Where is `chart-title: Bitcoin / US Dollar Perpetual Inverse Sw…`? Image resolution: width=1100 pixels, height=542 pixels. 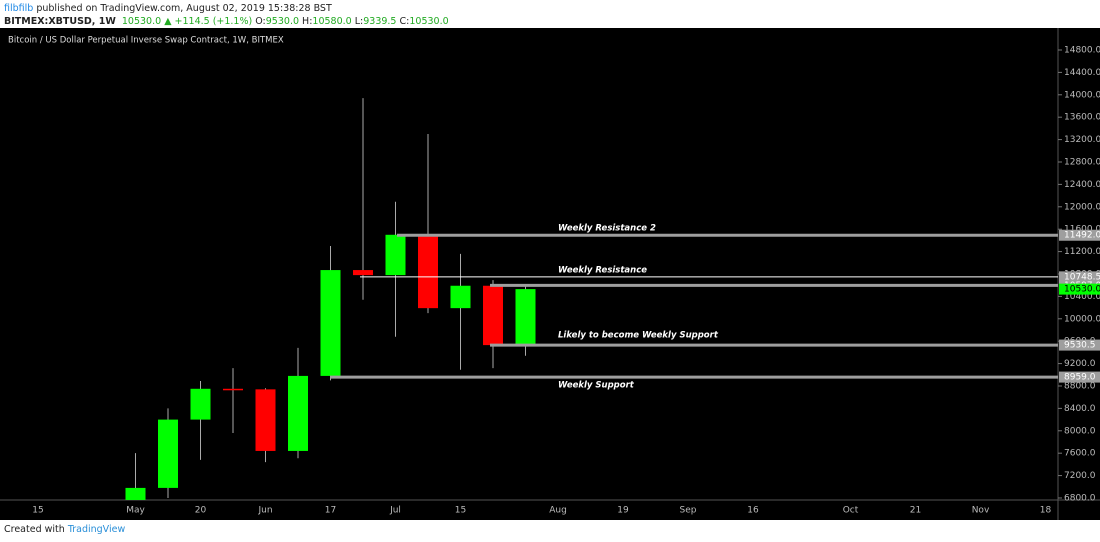 chart-title: Bitcoin / US Dollar Perpetual Inverse Sw… is located at coordinates (146, 41).